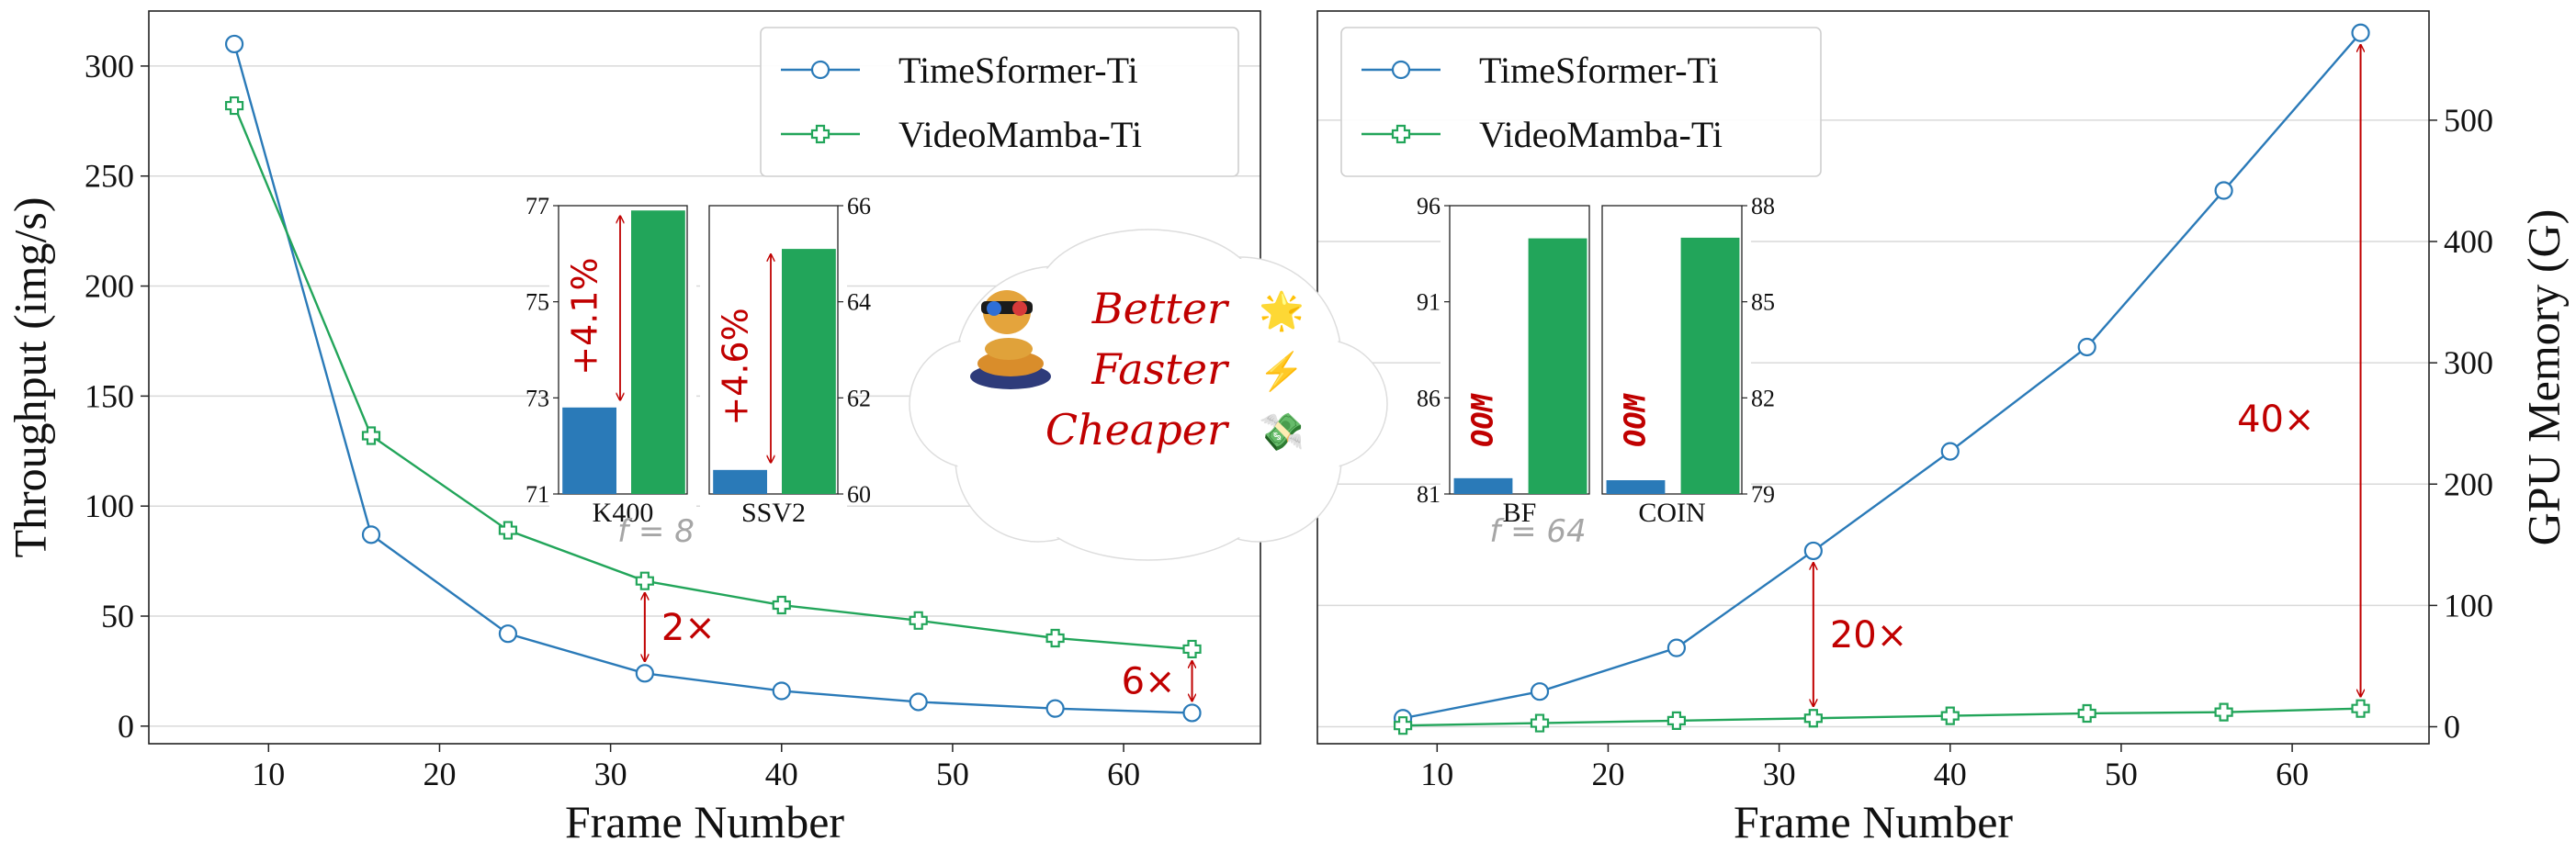 The image size is (2576, 864). Describe the element at coordinates (736, 366) in the screenshot. I see `improvement-label: +4.6%` at that location.